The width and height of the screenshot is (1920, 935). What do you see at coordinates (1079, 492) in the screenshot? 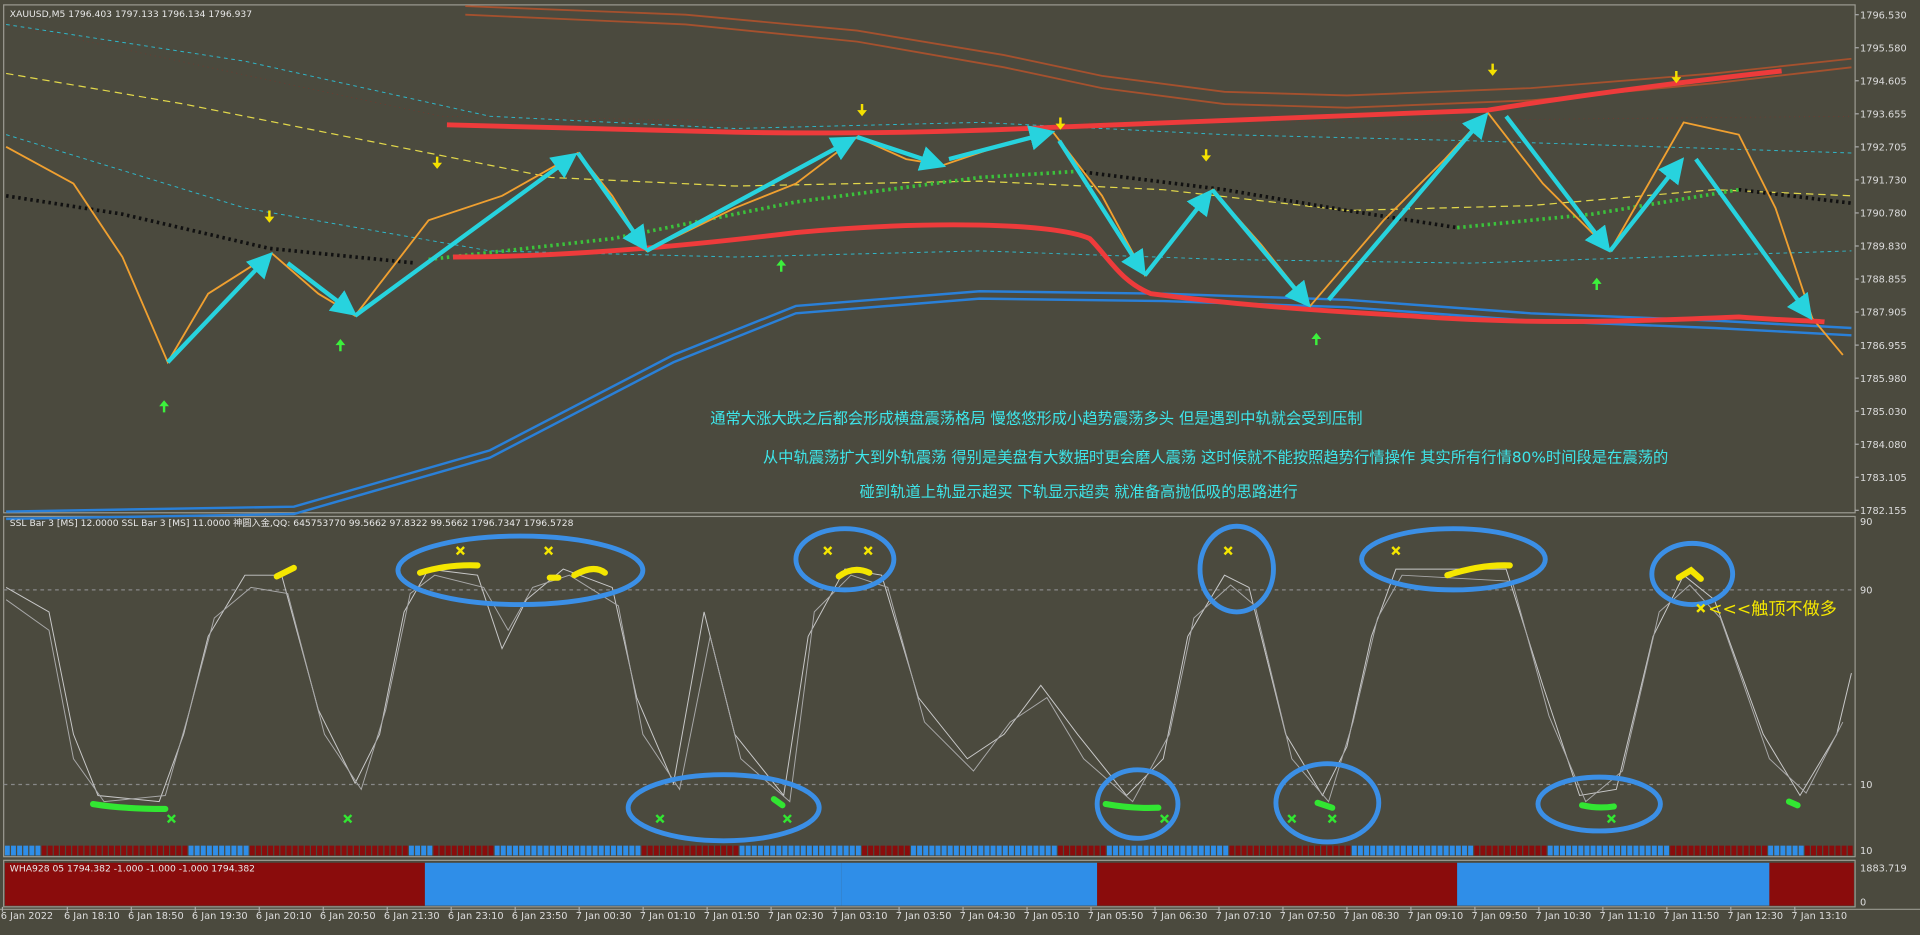
I see `annotation: 碰到轨道上轨显示超买 下轨显示超卖 就准备高抛低吸的思路进行` at bounding box center [1079, 492].